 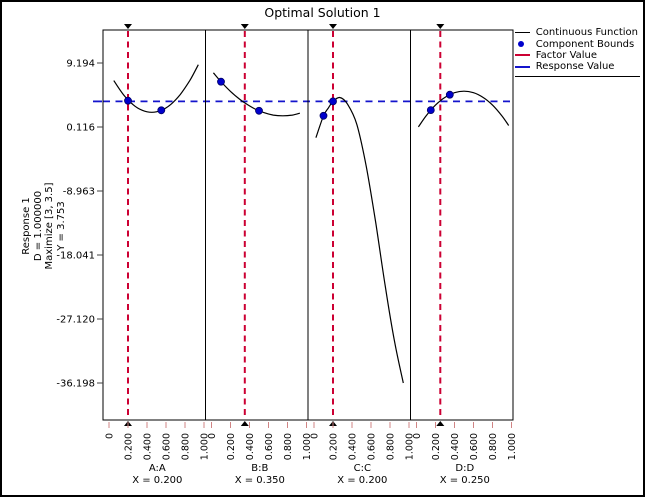 What do you see at coordinates (79, 192) in the screenshot?
I see `y-tick-label: -8.963` at bounding box center [79, 192].